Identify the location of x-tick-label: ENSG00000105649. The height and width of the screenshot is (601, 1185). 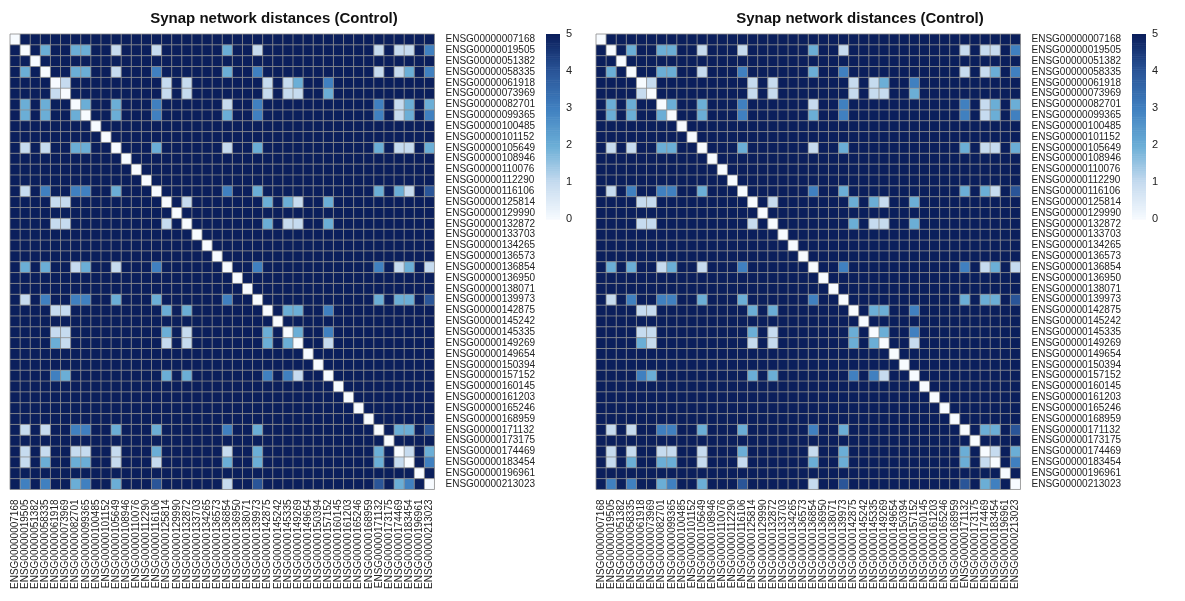
(115, 544).